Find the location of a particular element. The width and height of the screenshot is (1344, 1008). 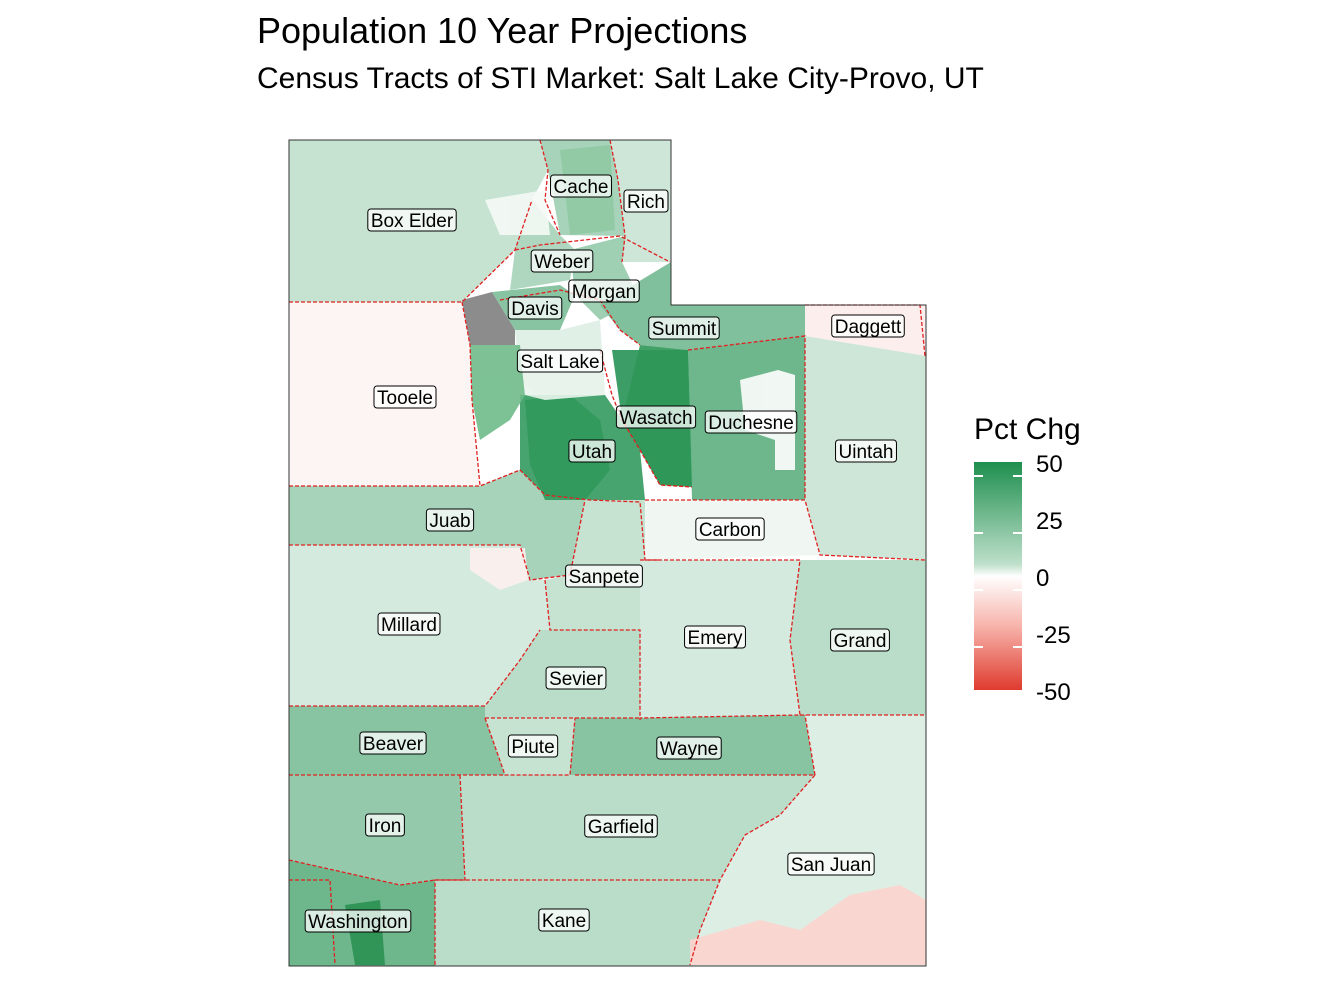

county-label-box-elder: Box Elder is located at coordinates (412, 220).